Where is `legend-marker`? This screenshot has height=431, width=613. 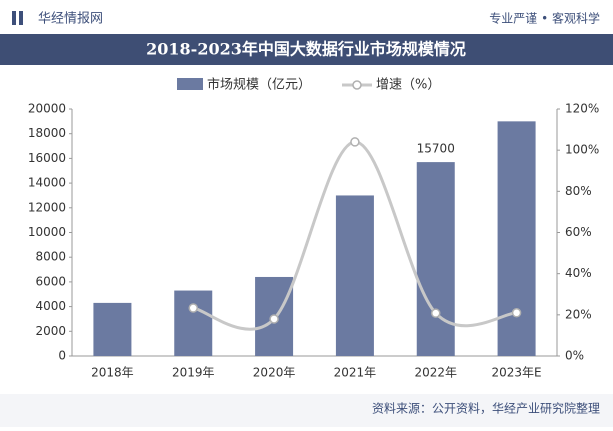
legend-marker is located at coordinates (357, 85).